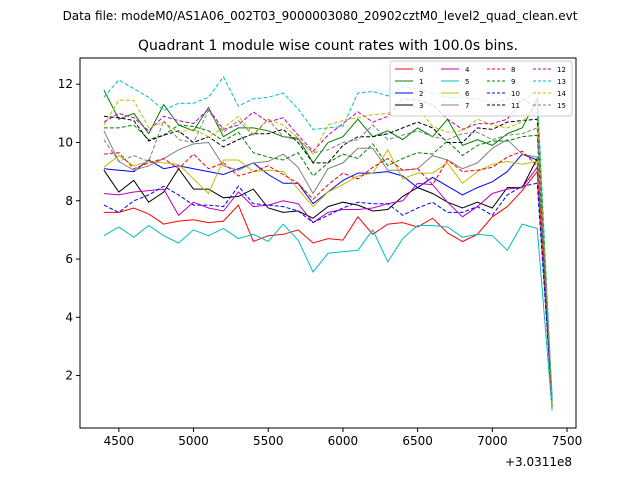 The width and height of the screenshot is (640, 480). I want to click on legend-label-8: 8, so click(513, 70).